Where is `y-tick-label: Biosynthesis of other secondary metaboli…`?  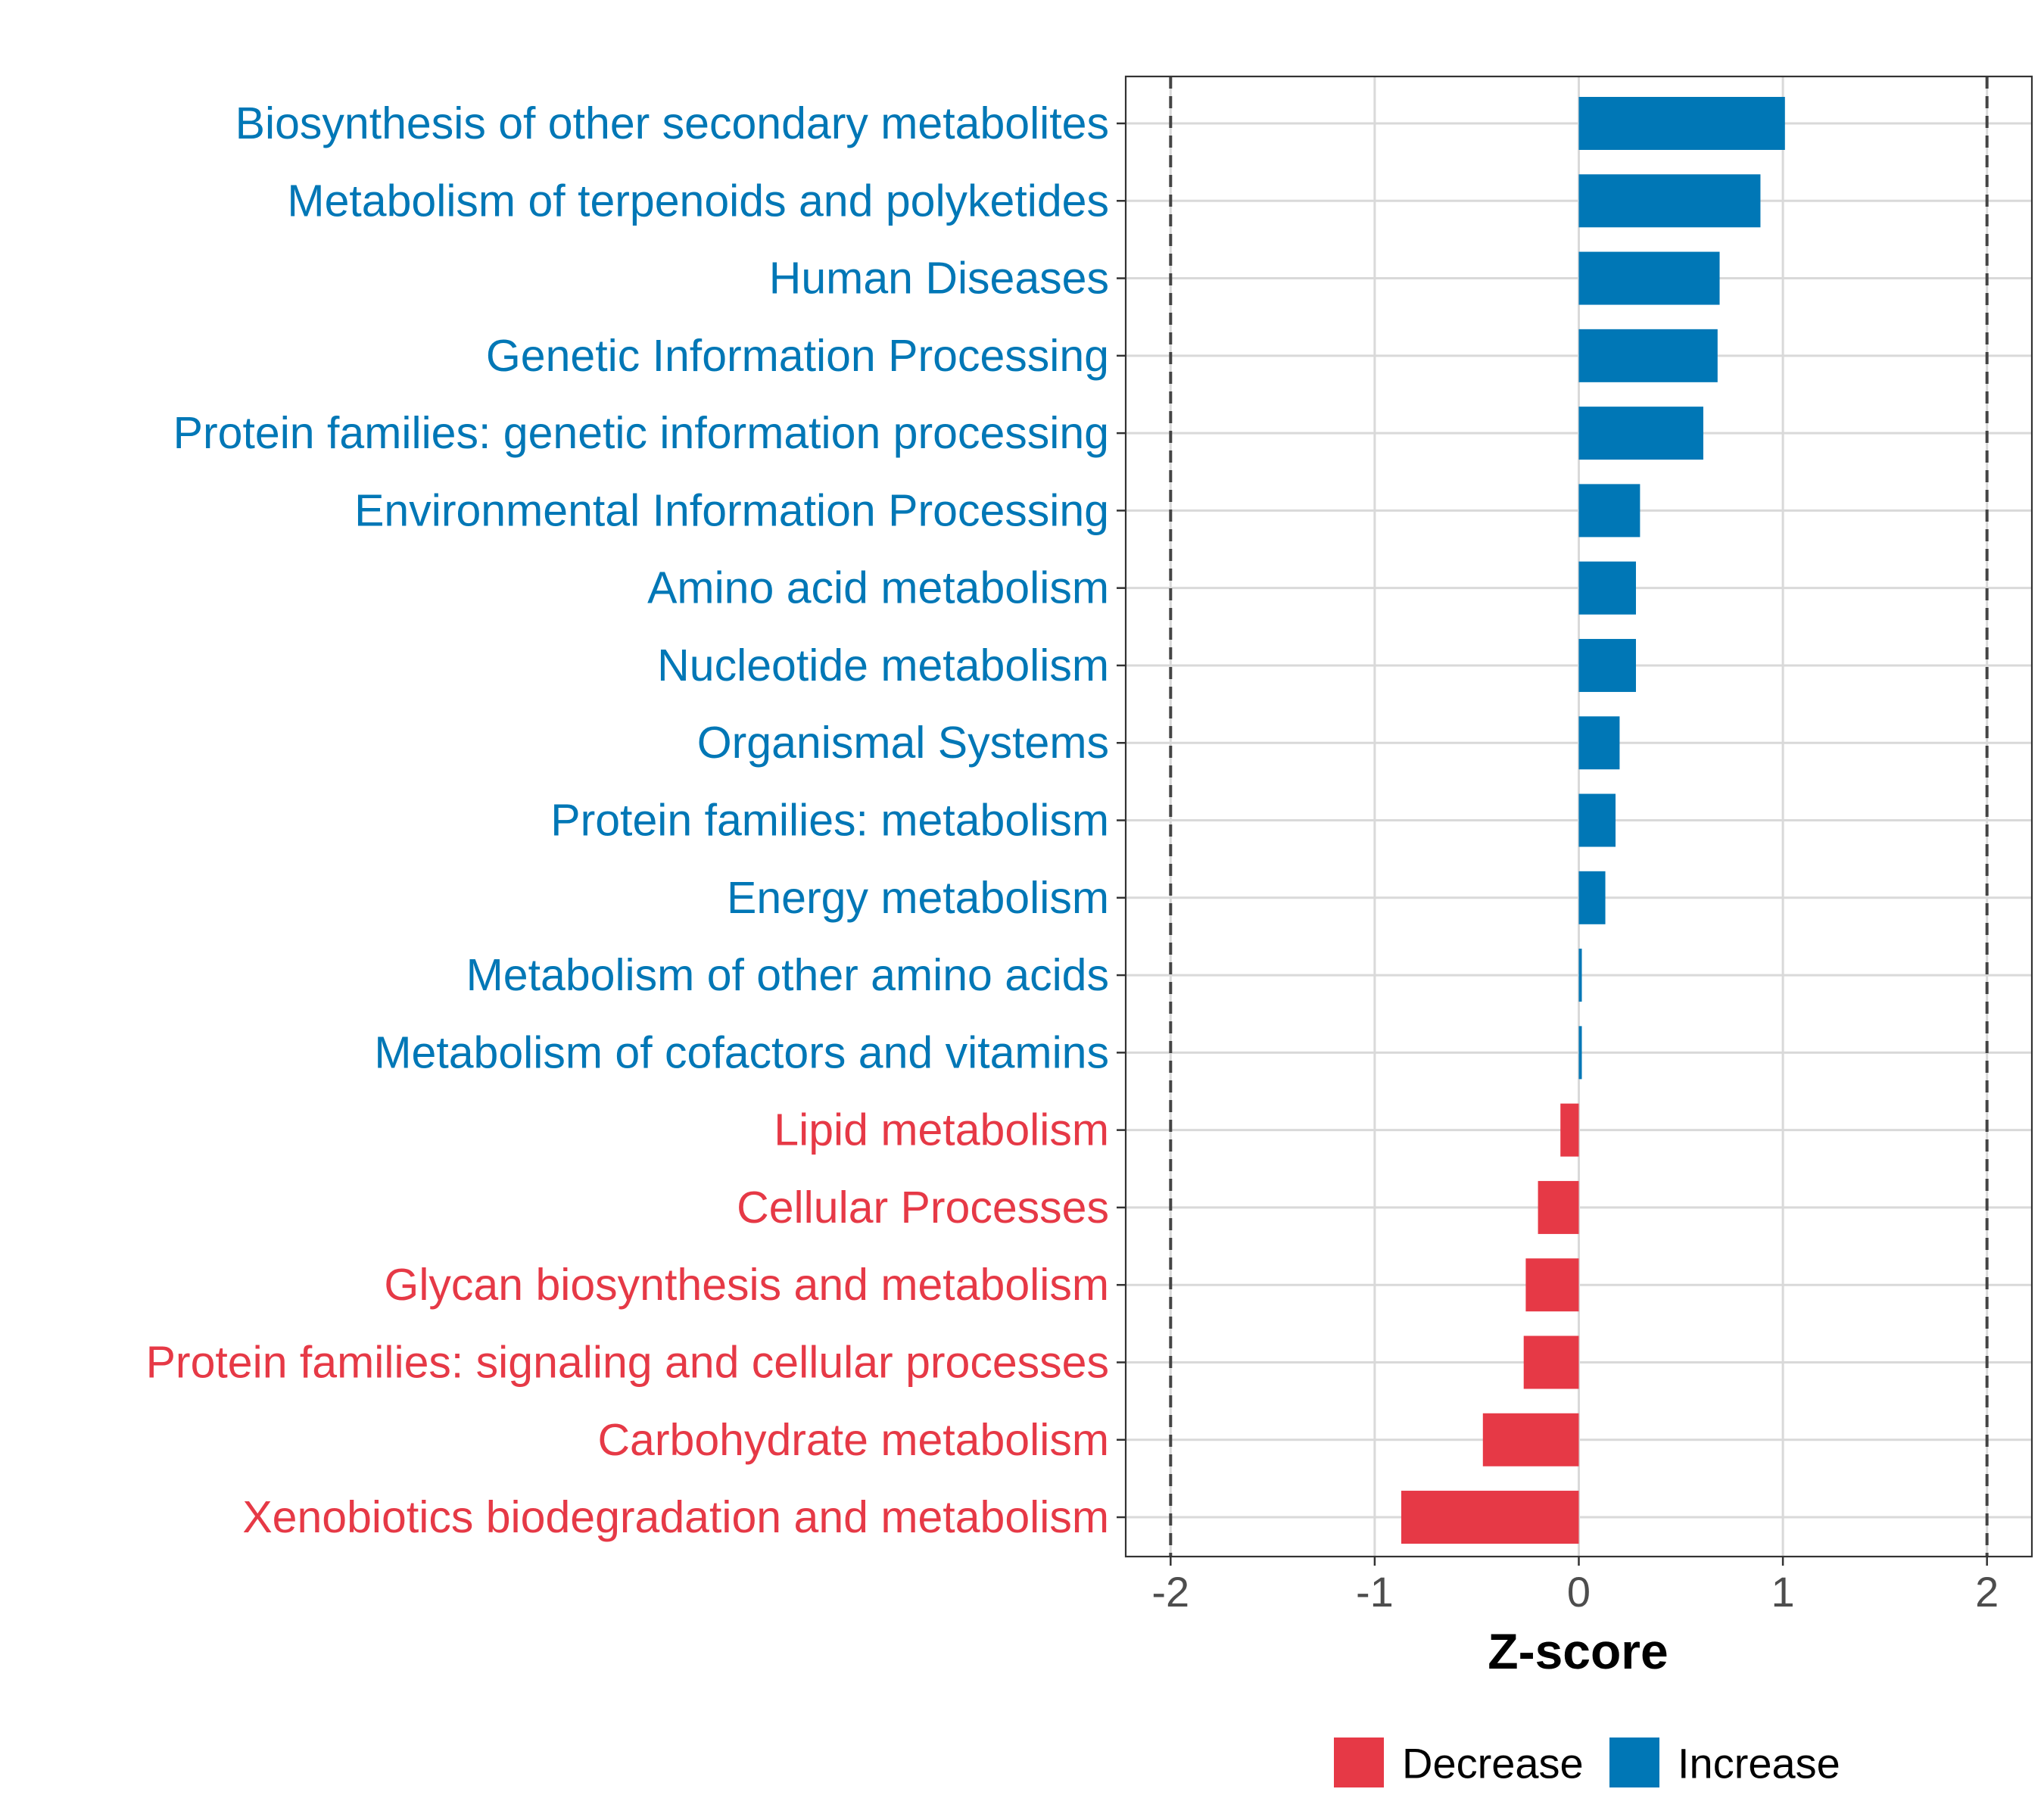
y-tick-label: Biosynthesis of other secondary metaboli… is located at coordinates (672, 123).